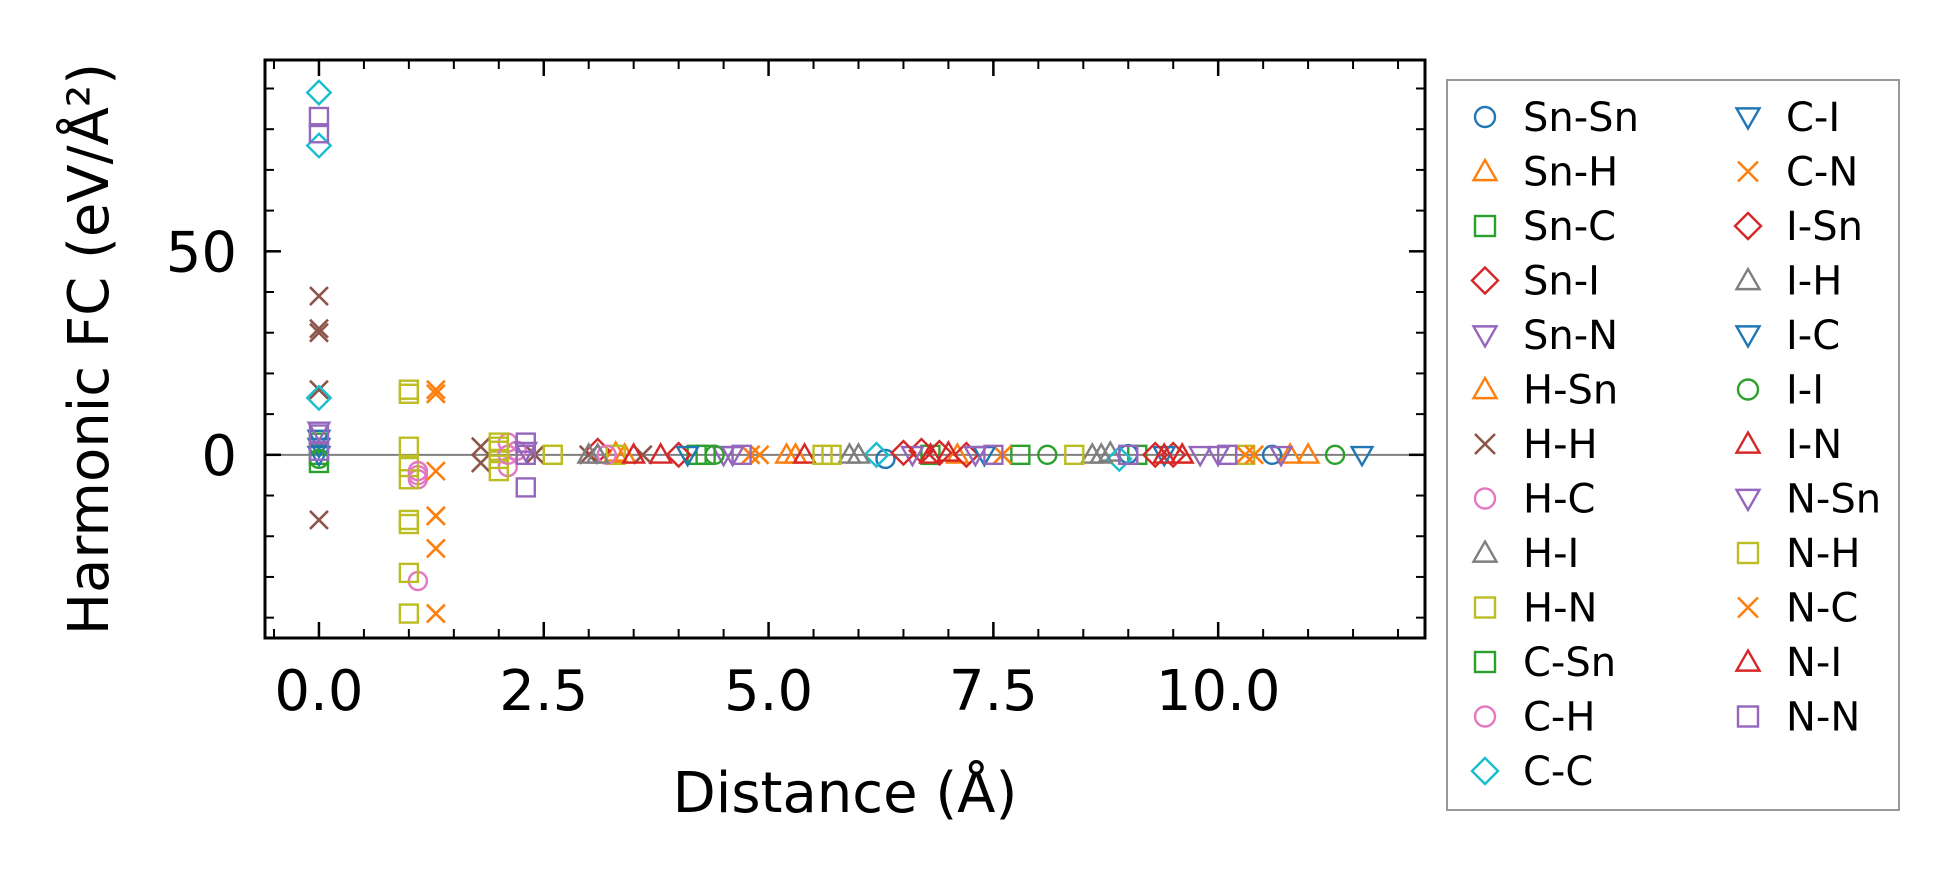 This screenshot has width=1959, height=883. I want to click on point-i-c, so click(688, 456).